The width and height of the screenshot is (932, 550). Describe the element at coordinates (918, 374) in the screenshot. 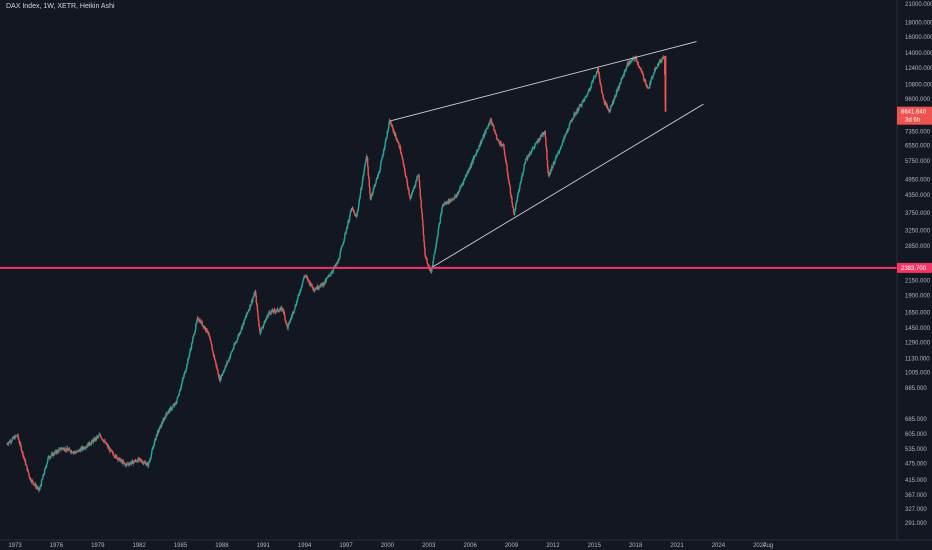

I see `price-tick-label: 1005.000` at that location.